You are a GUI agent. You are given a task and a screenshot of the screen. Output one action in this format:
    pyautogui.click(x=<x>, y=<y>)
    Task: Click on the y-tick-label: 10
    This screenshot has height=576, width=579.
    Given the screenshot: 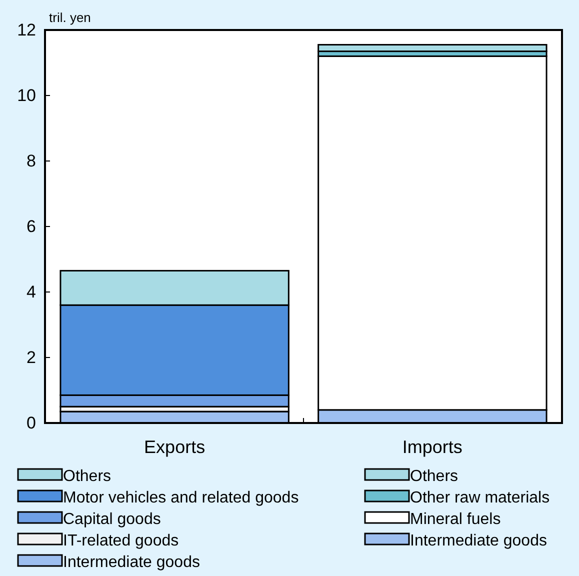 What is the action you would take?
    pyautogui.click(x=26, y=95)
    